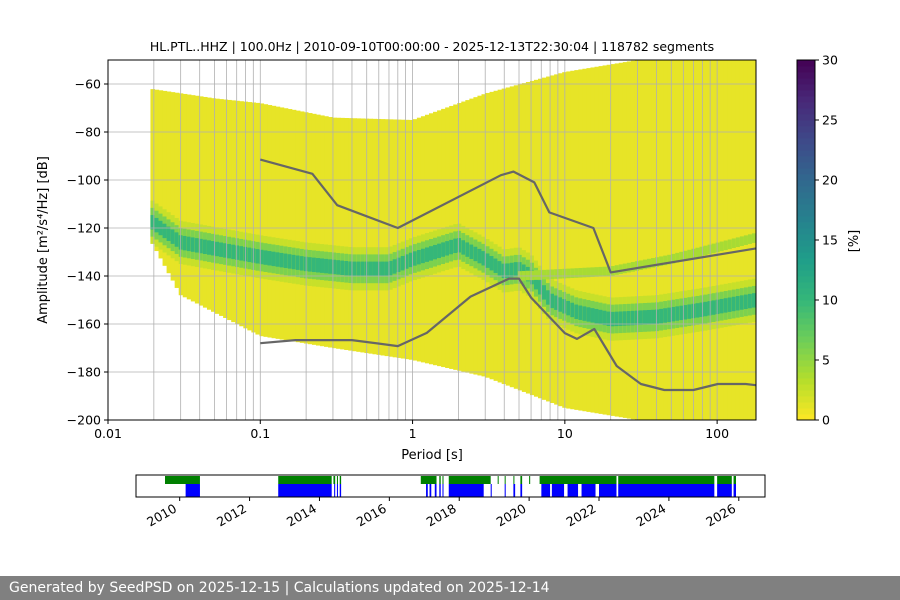 This screenshot has height=600, width=900. I want to click on y-tick-label: −80, so click(88, 132).